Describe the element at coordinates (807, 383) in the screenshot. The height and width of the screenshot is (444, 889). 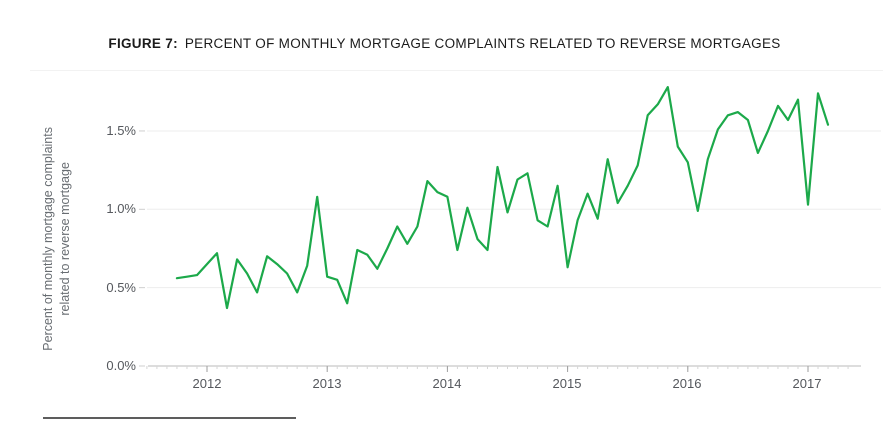
I see `x-tick-label: 2017` at that location.